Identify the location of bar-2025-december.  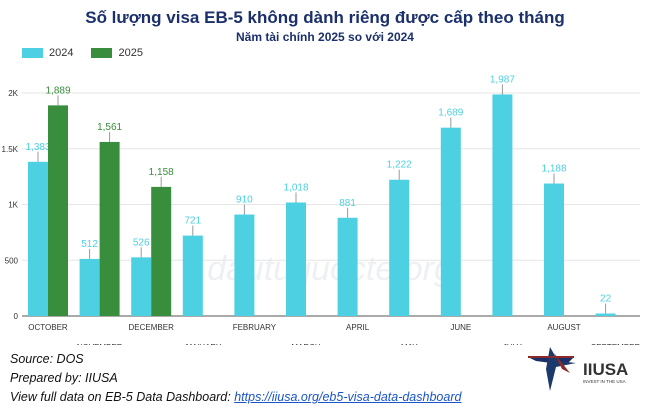
(161, 251).